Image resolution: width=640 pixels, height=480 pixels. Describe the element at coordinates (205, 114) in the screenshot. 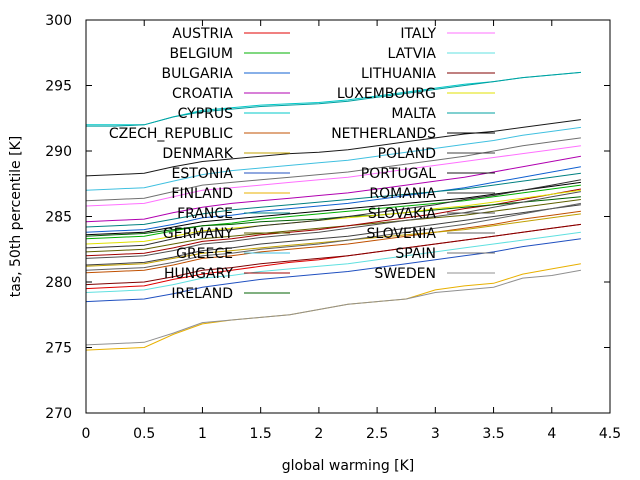

I see `legend-label: CYPRUS` at that location.